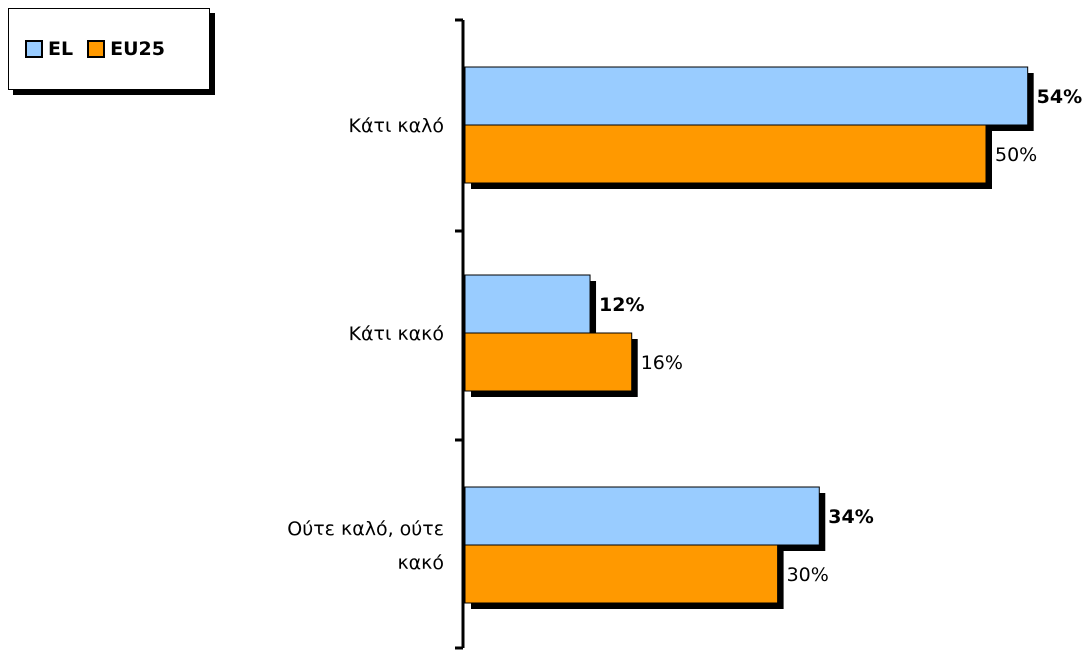 This screenshot has width=1089, height=650. Describe the element at coordinates (365, 546) in the screenshot. I see `category-label-2: Ούτε καλό, ούτε κακό` at that location.